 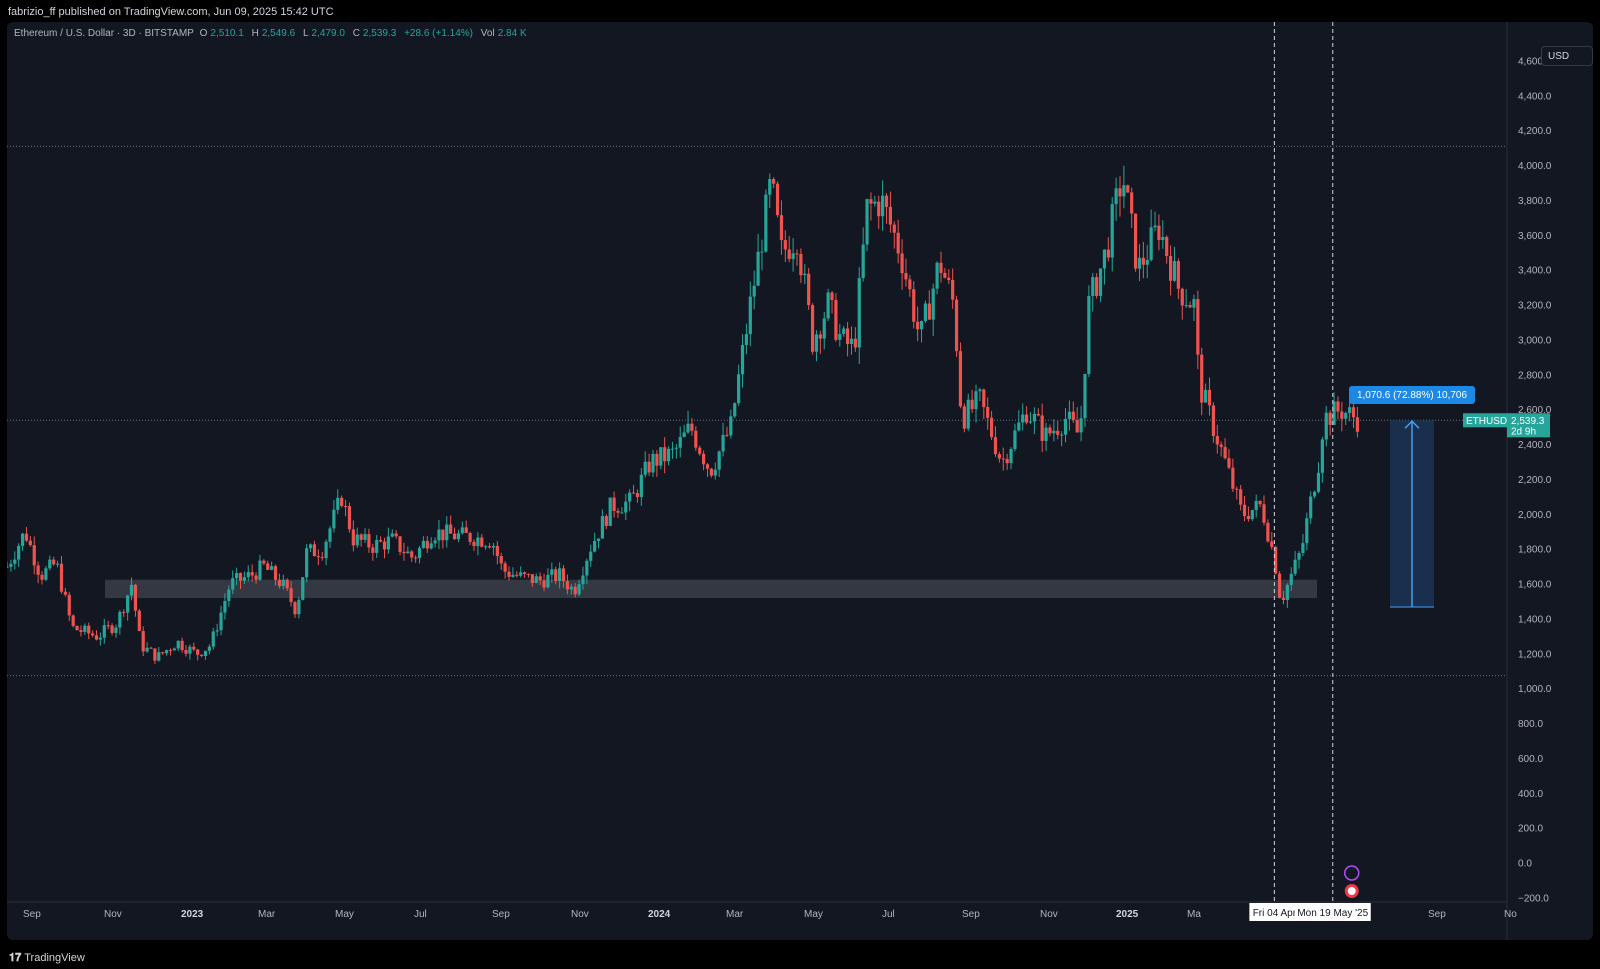 I want to click on tradingview-logo: 𝟏𝟕 TradingView, so click(x=47, y=958).